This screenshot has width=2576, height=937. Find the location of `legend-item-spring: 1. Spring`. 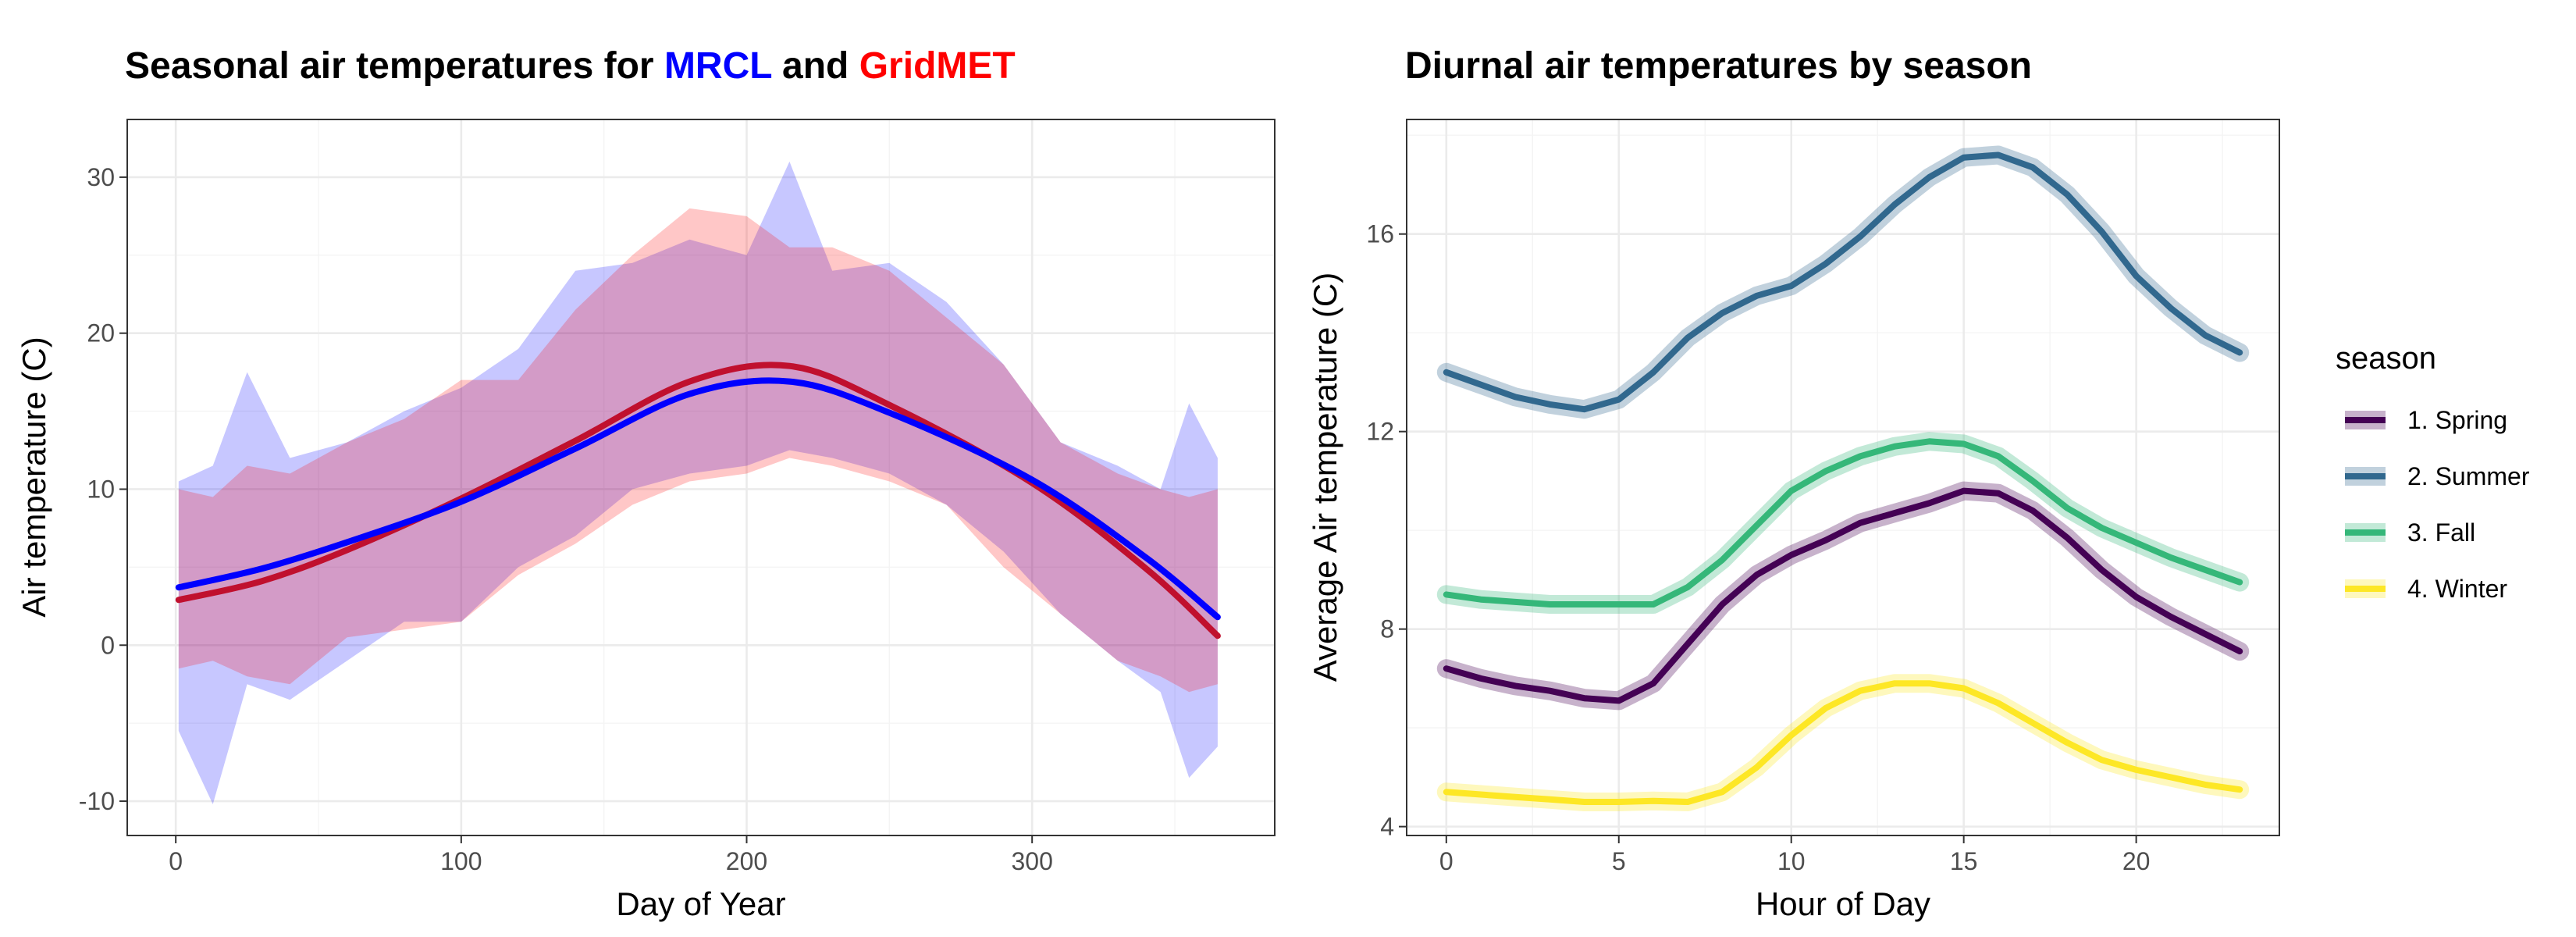

legend-item-spring: 1. Spring is located at coordinates (2426, 420).